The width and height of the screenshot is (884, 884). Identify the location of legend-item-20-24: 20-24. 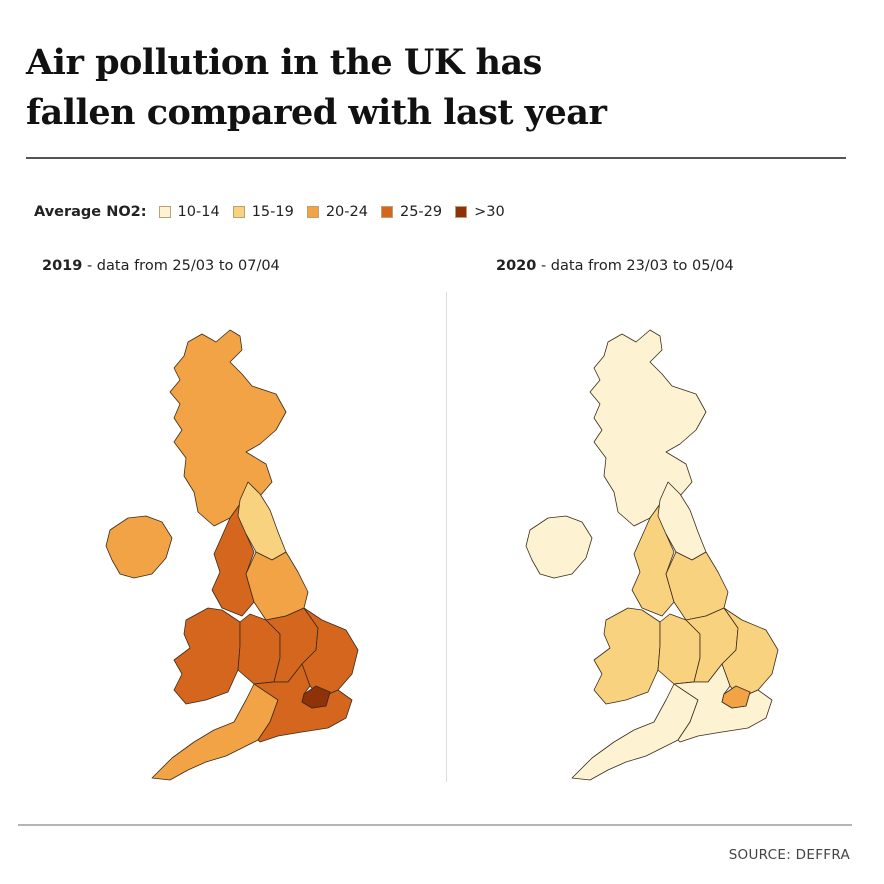
(337, 212).